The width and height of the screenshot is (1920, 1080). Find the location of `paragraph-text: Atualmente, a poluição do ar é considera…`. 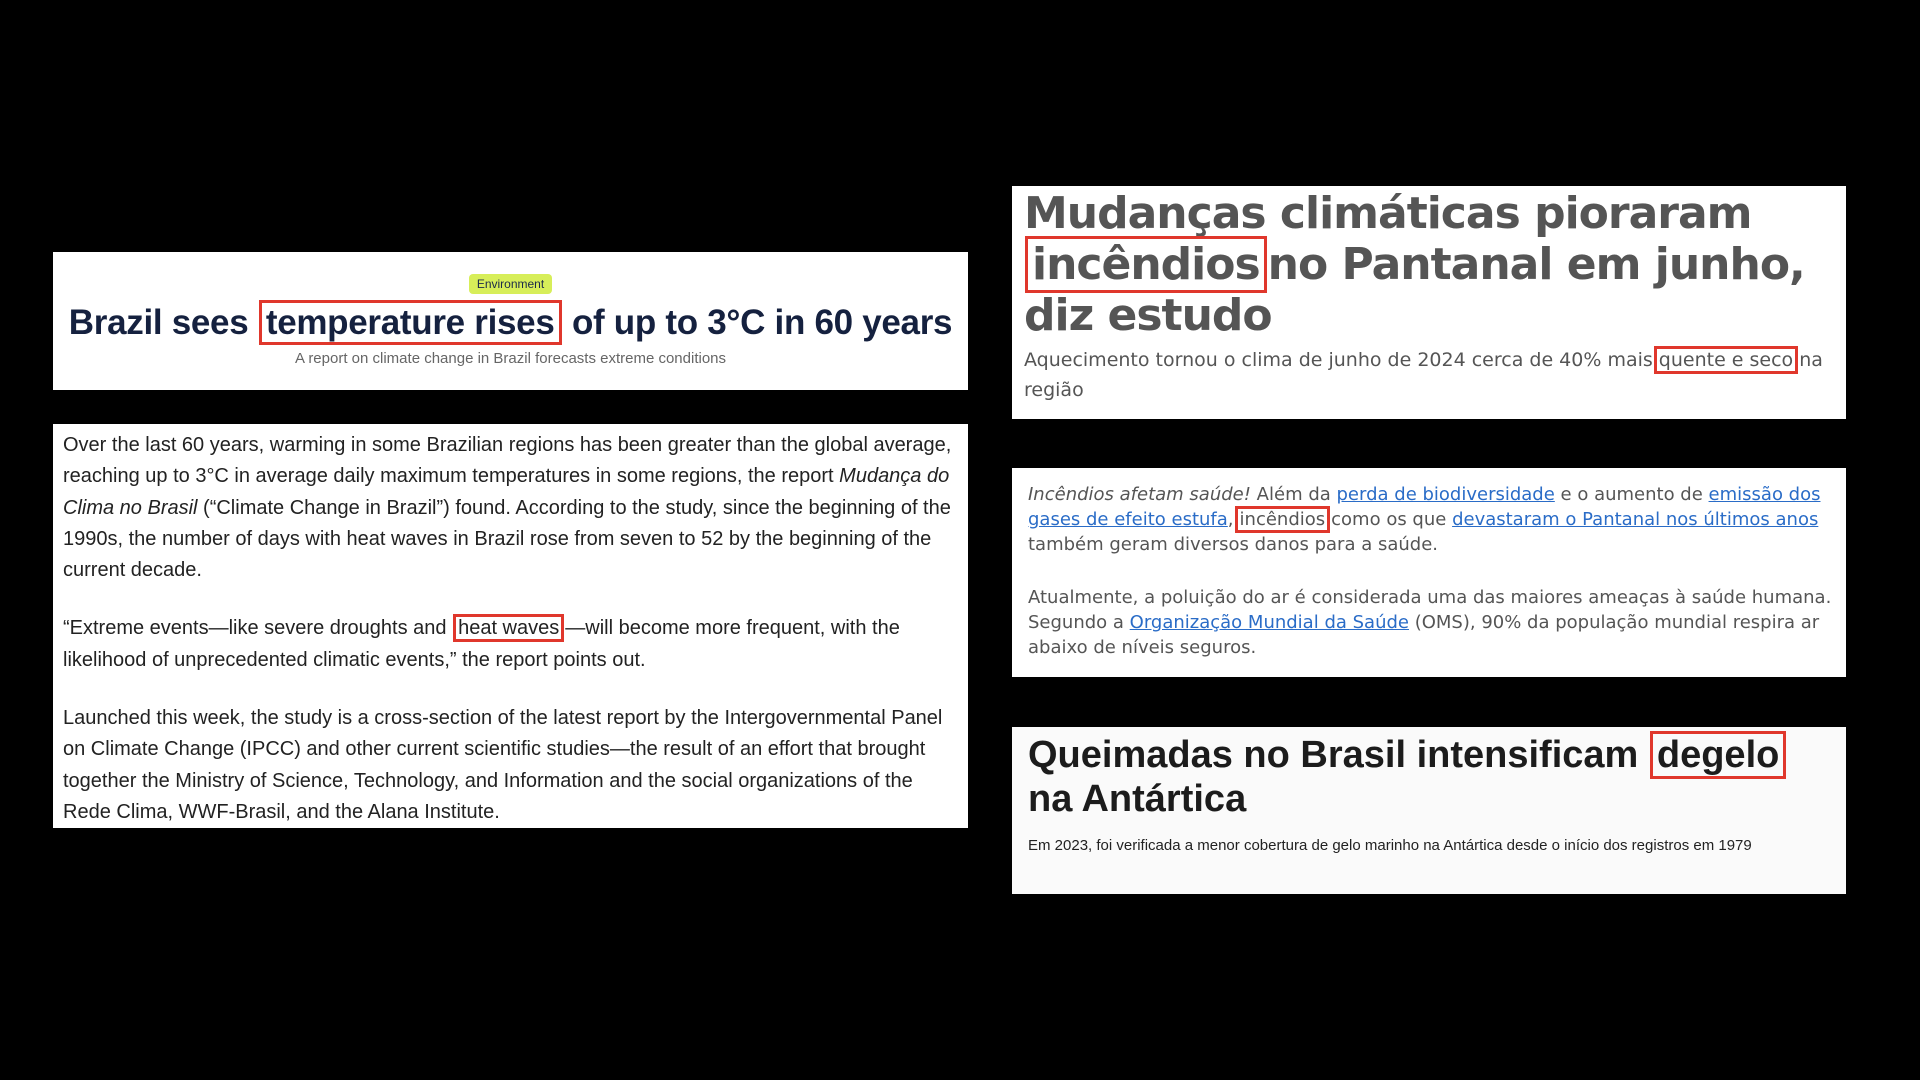

paragraph-text: Atualmente, a poluição do ar é considera… is located at coordinates (1430, 610).